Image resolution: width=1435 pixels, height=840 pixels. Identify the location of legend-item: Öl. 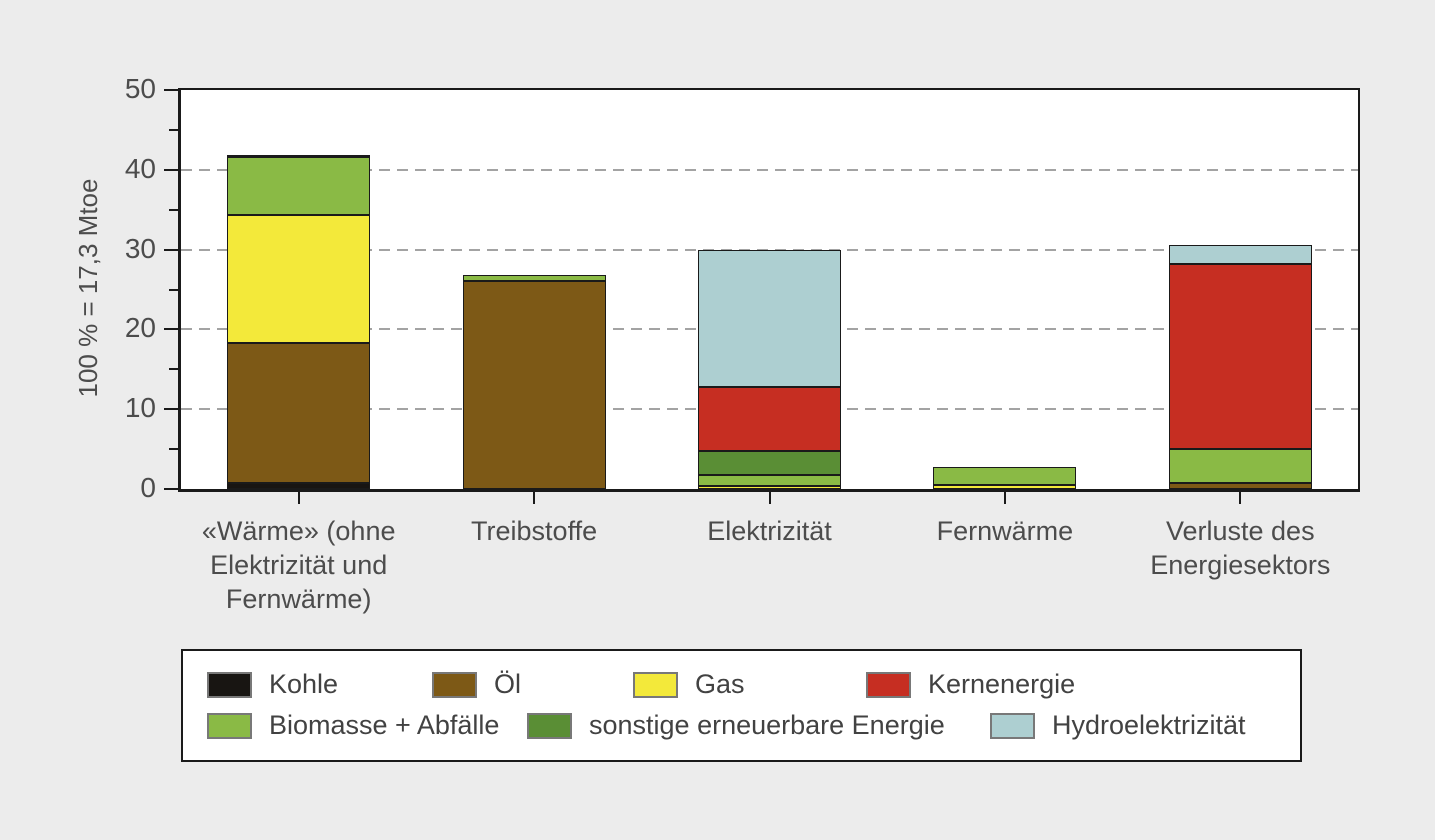
(476, 684).